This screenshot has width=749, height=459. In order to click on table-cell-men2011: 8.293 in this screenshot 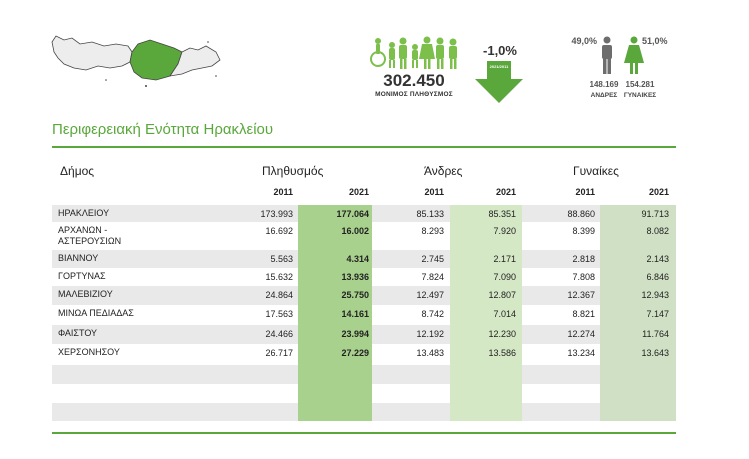, I will do `click(432, 231)`.